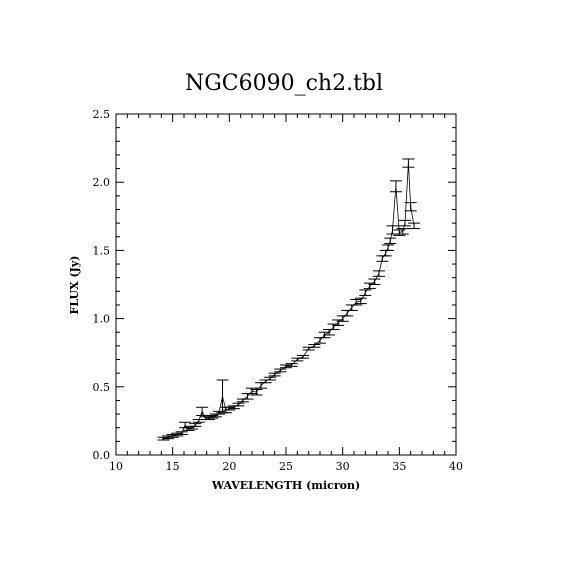  I want to click on y-tick-label: 0.5, so click(102, 387).